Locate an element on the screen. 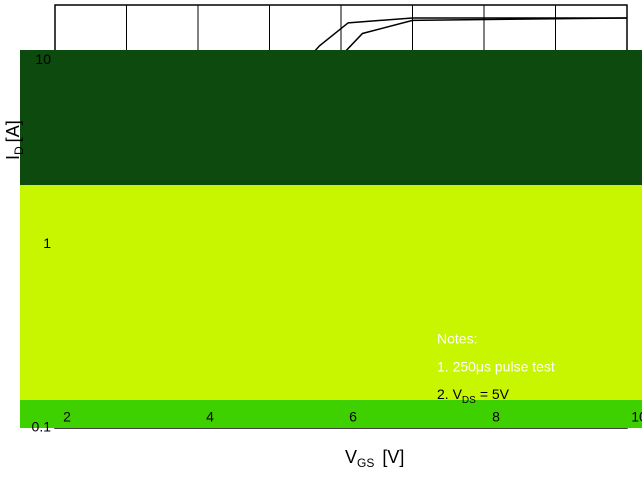 The image size is (642, 496). notes-item: 2. VDS = 5V is located at coordinates (473, 396).